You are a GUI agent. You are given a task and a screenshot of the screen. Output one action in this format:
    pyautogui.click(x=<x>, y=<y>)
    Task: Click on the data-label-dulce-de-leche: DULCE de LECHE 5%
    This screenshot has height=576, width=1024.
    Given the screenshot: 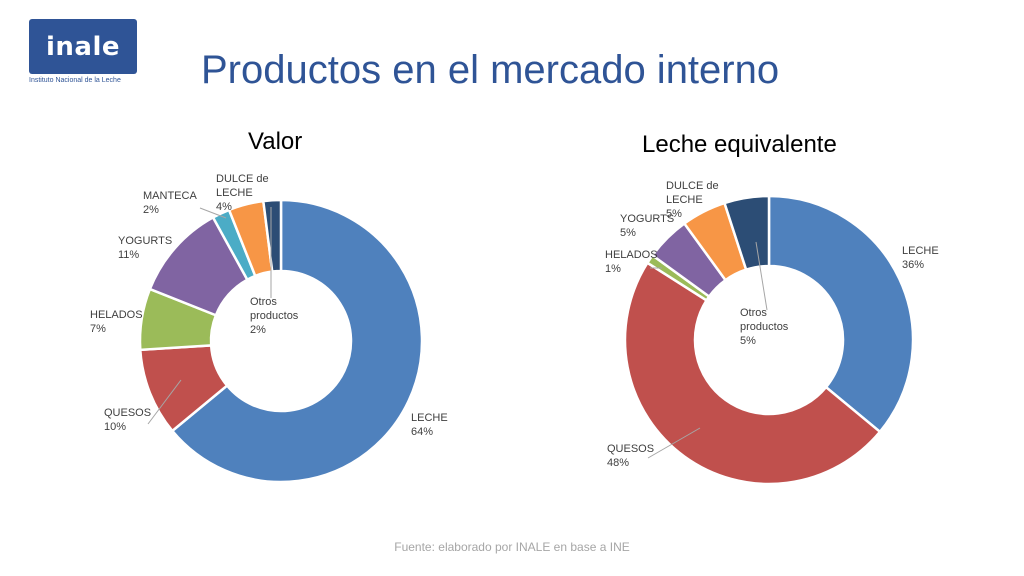 What is the action you would take?
    pyautogui.click(x=692, y=200)
    